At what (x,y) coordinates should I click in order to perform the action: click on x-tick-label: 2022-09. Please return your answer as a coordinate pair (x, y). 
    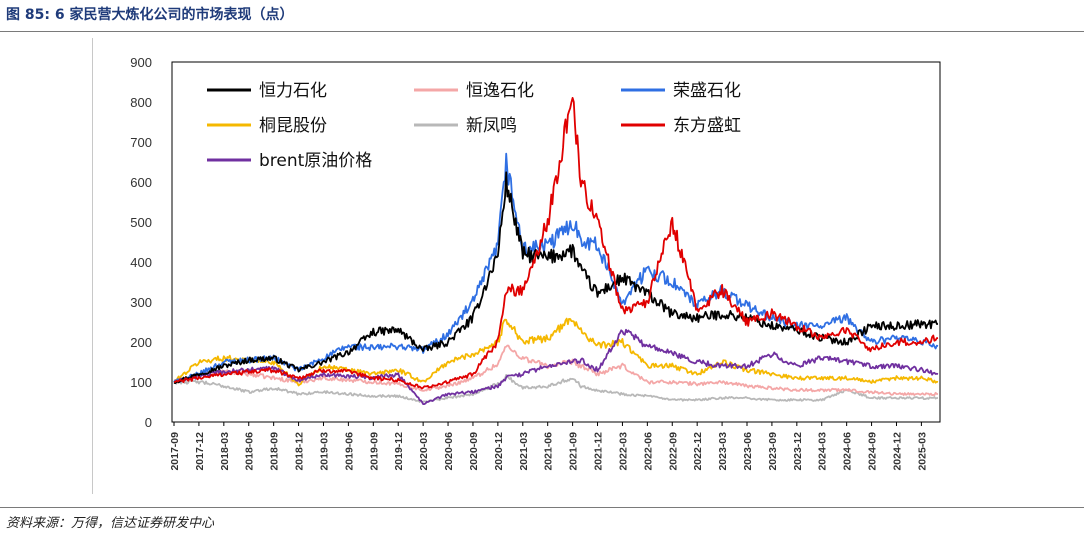
    Looking at the image, I should click on (673, 451).